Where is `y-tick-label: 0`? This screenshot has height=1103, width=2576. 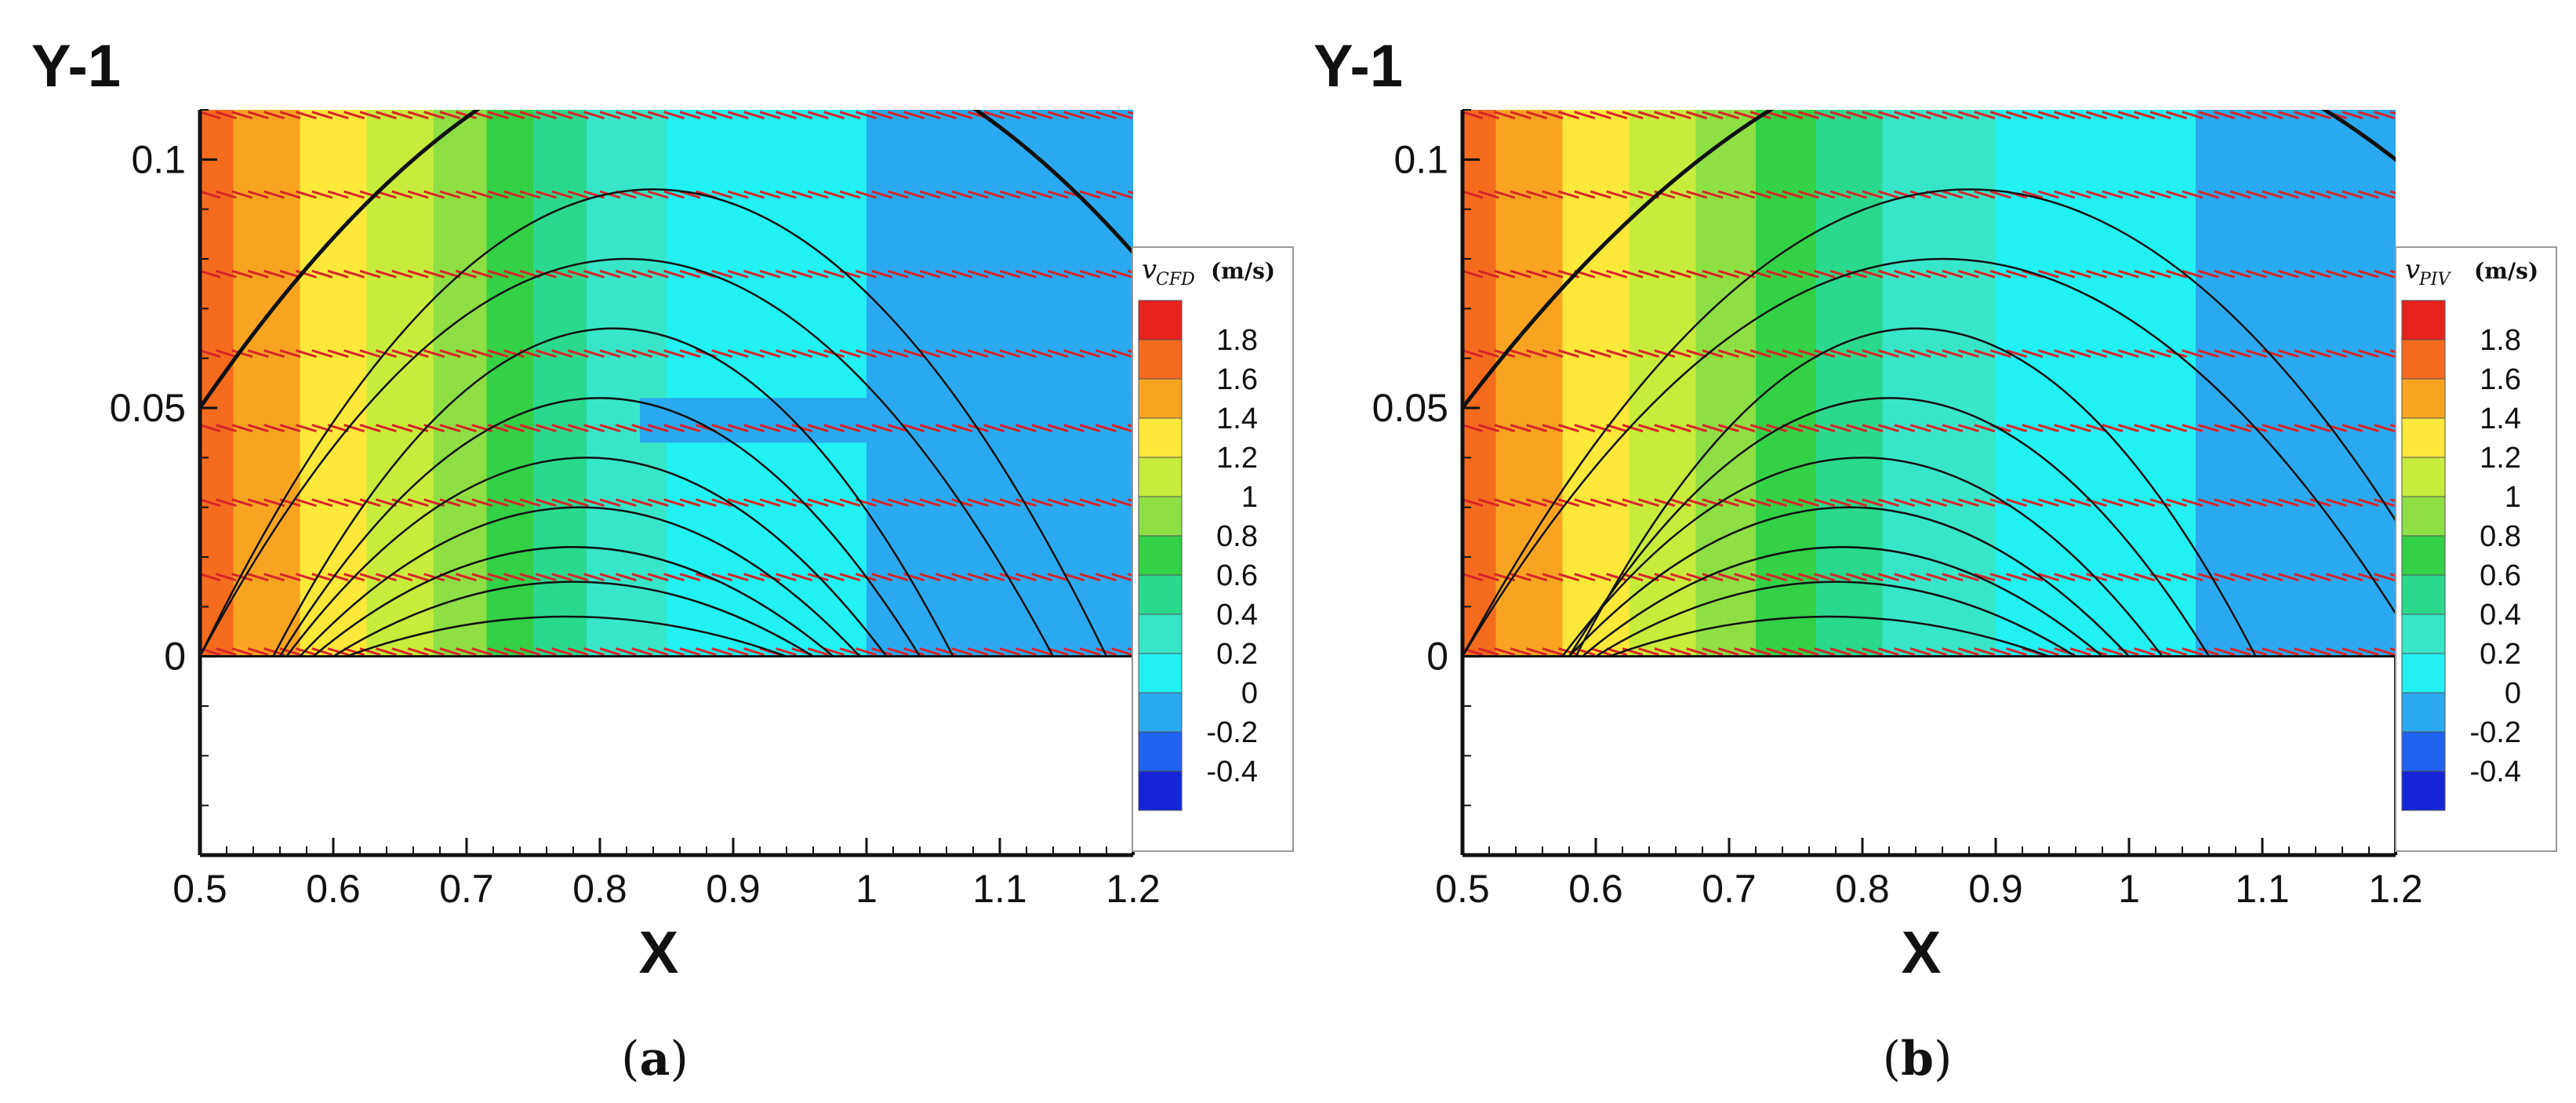 y-tick-label: 0 is located at coordinates (175, 657).